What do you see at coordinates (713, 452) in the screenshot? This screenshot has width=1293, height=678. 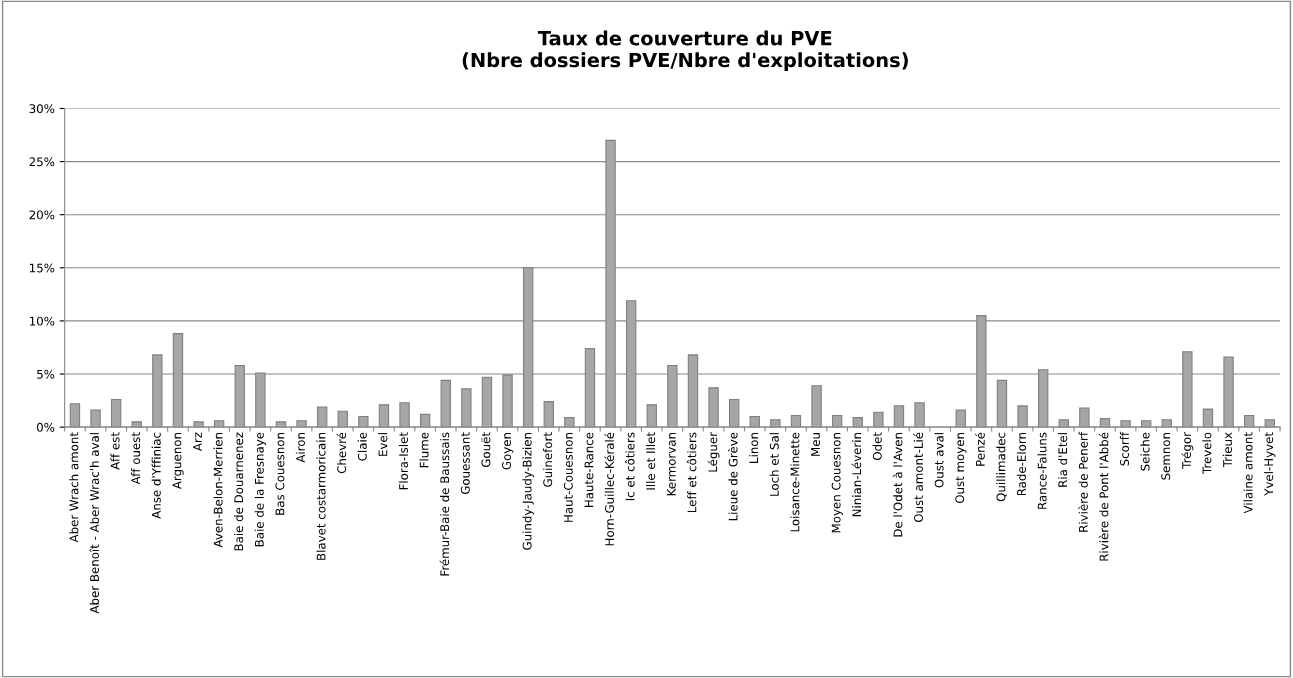 I see `x-tick-label: Léguer` at bounding box center [713, 452].